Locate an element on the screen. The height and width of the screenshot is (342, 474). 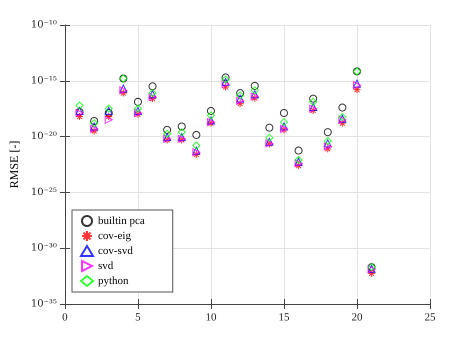
y-tick-label: 10⁻²⁰ is located at coordinates (43, 136).